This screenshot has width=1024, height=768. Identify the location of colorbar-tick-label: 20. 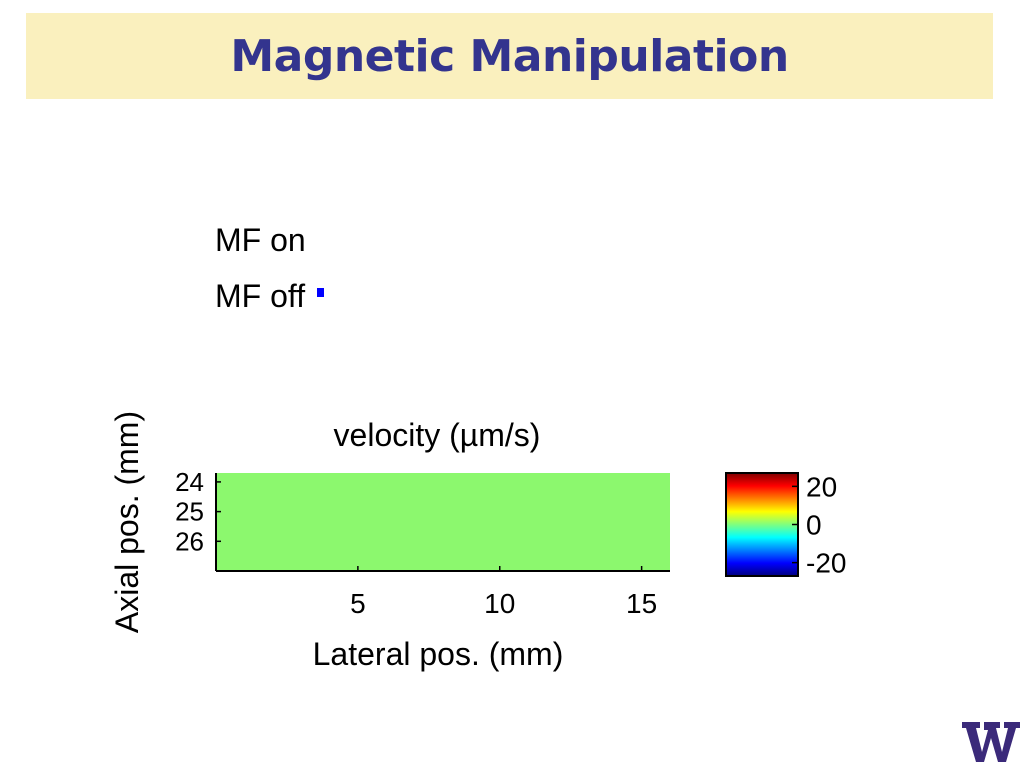
(821, 486).